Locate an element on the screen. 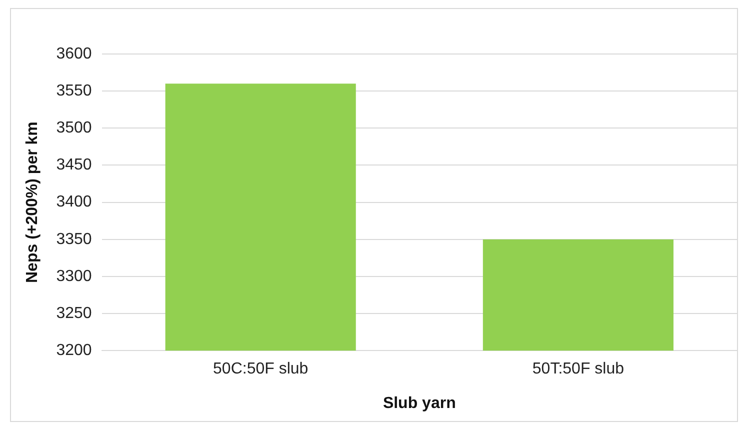 This screenshot has height=426, width=743. y-axis-title: Neps (+200%) per km is located at coordinates (33, 203).